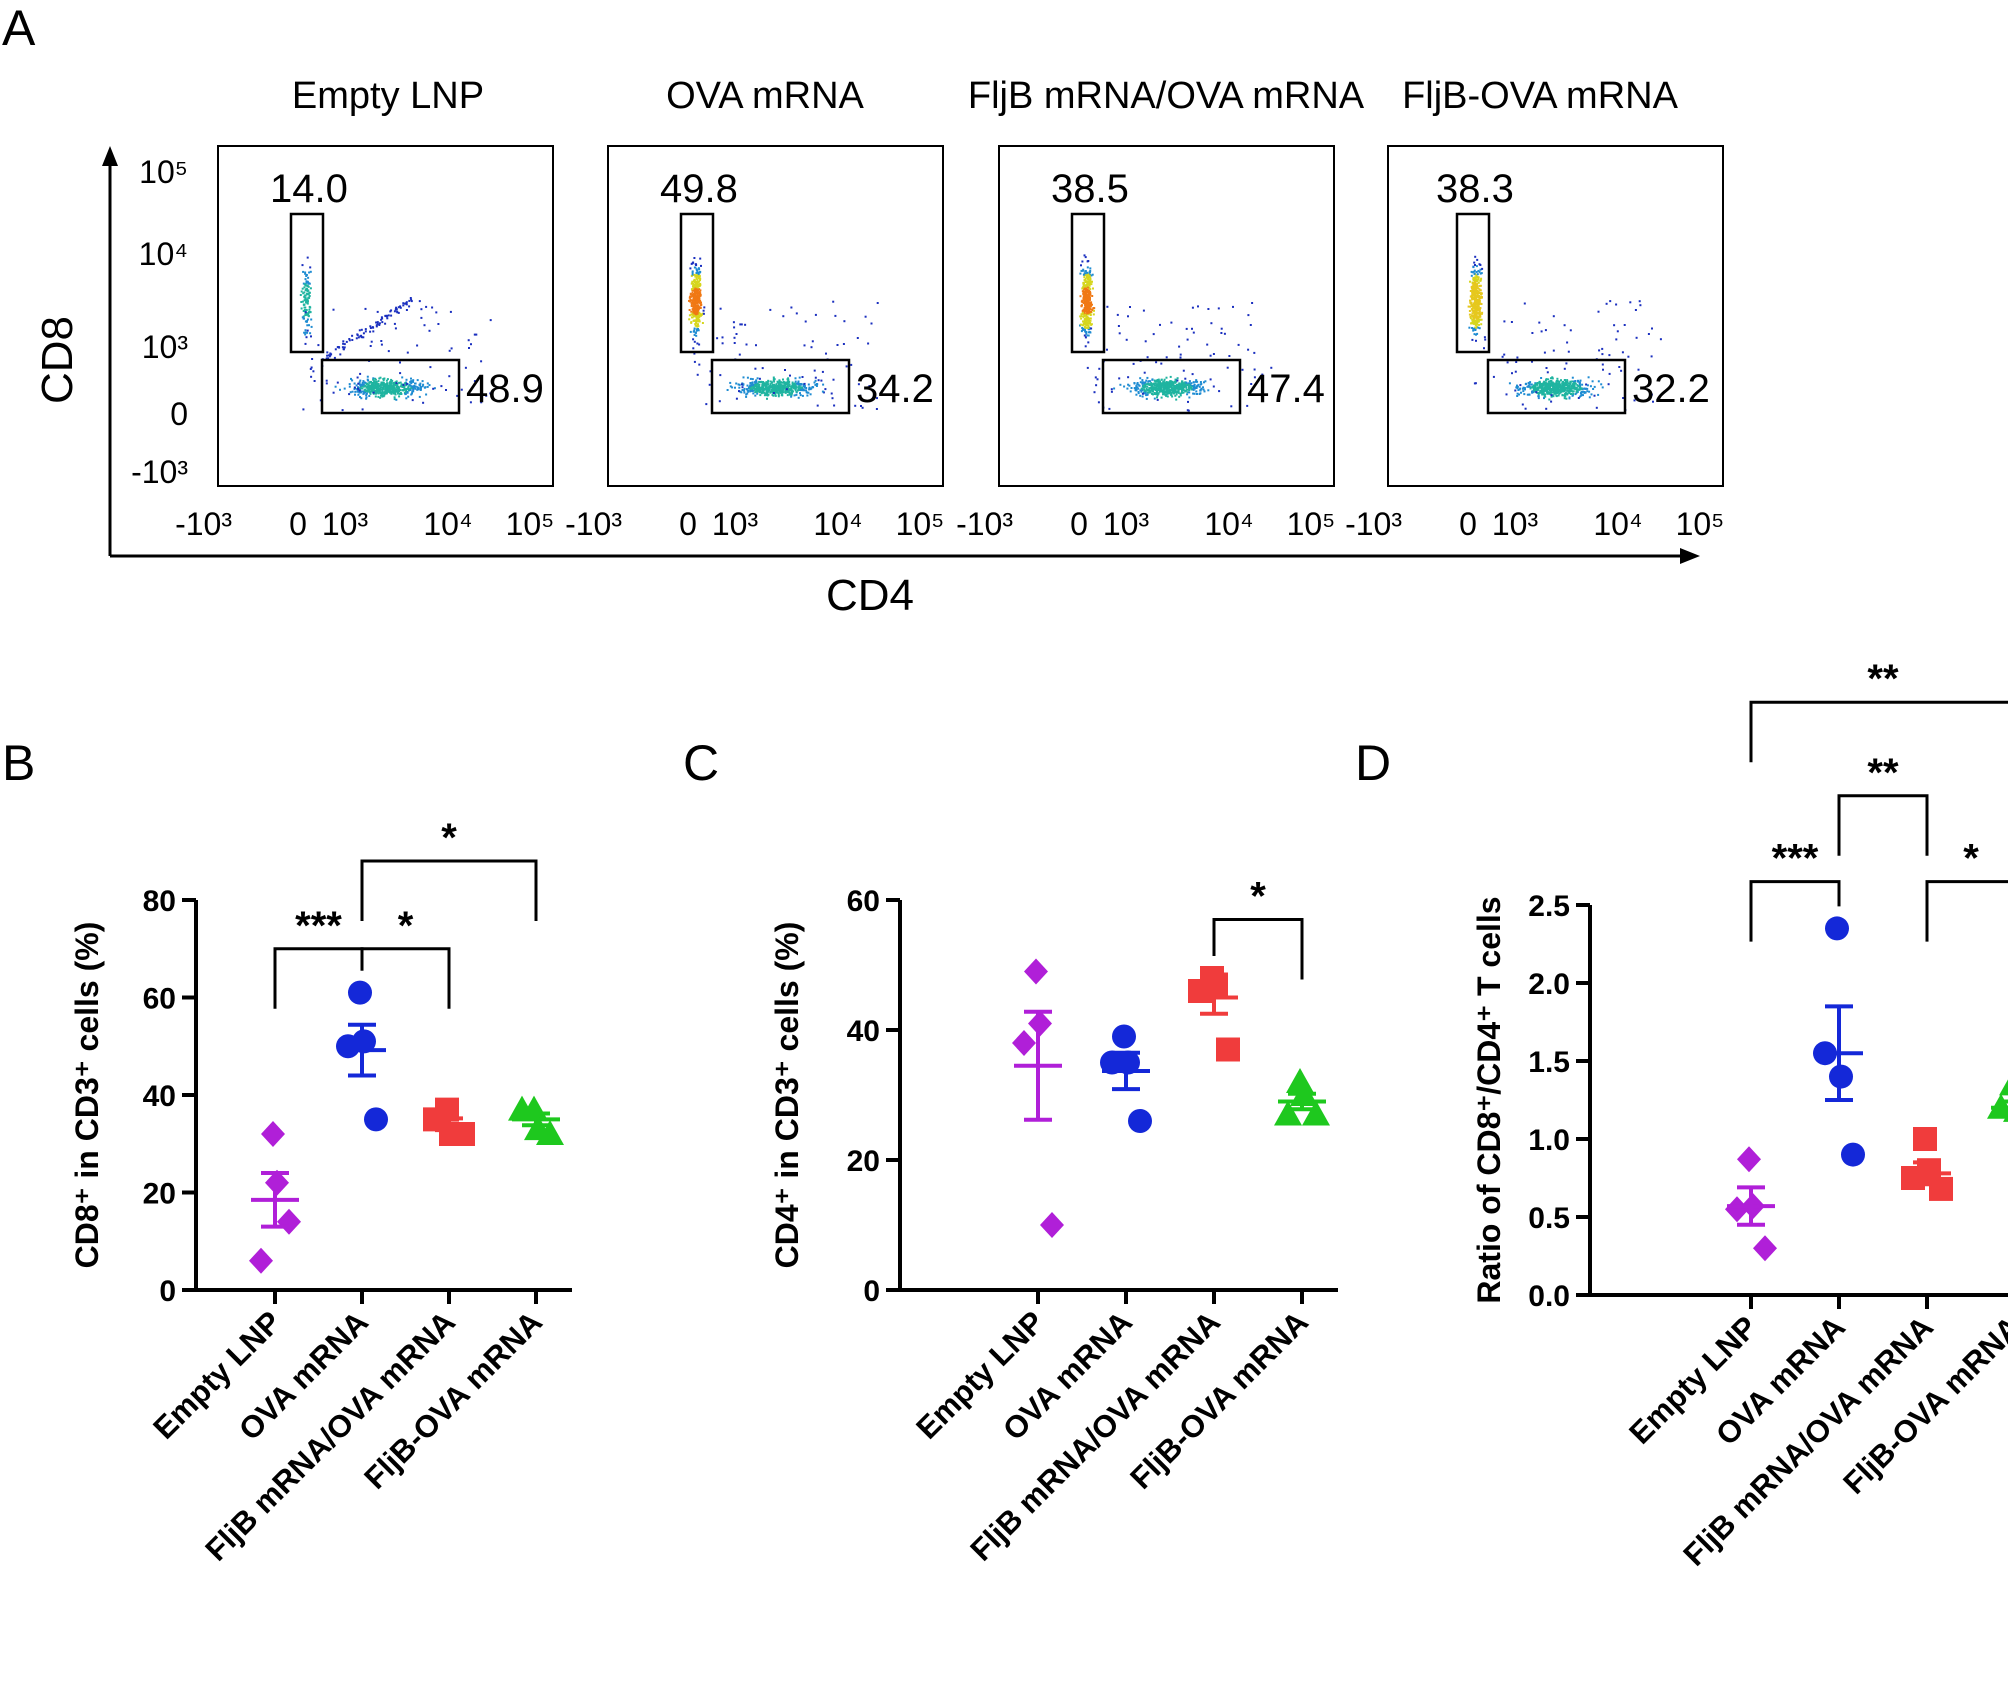 Image resolution: width=2008 pixels, height=1682 pixels. Describe the element at coordinates (1795, 859) in the screenshot. I see `significance-label: ***` at that location.